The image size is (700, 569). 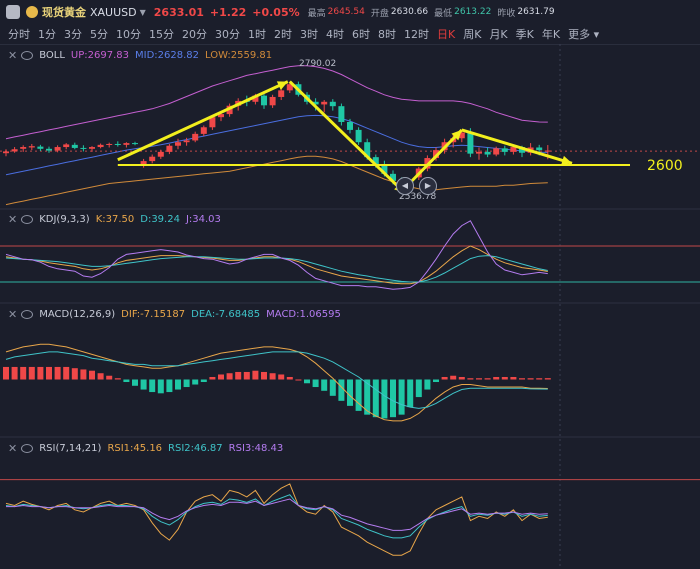 What do you see at coordinates (113, 12) in the screenshot?
I see `symbol-code: XAUUSD` at bounding box center [113, 12].